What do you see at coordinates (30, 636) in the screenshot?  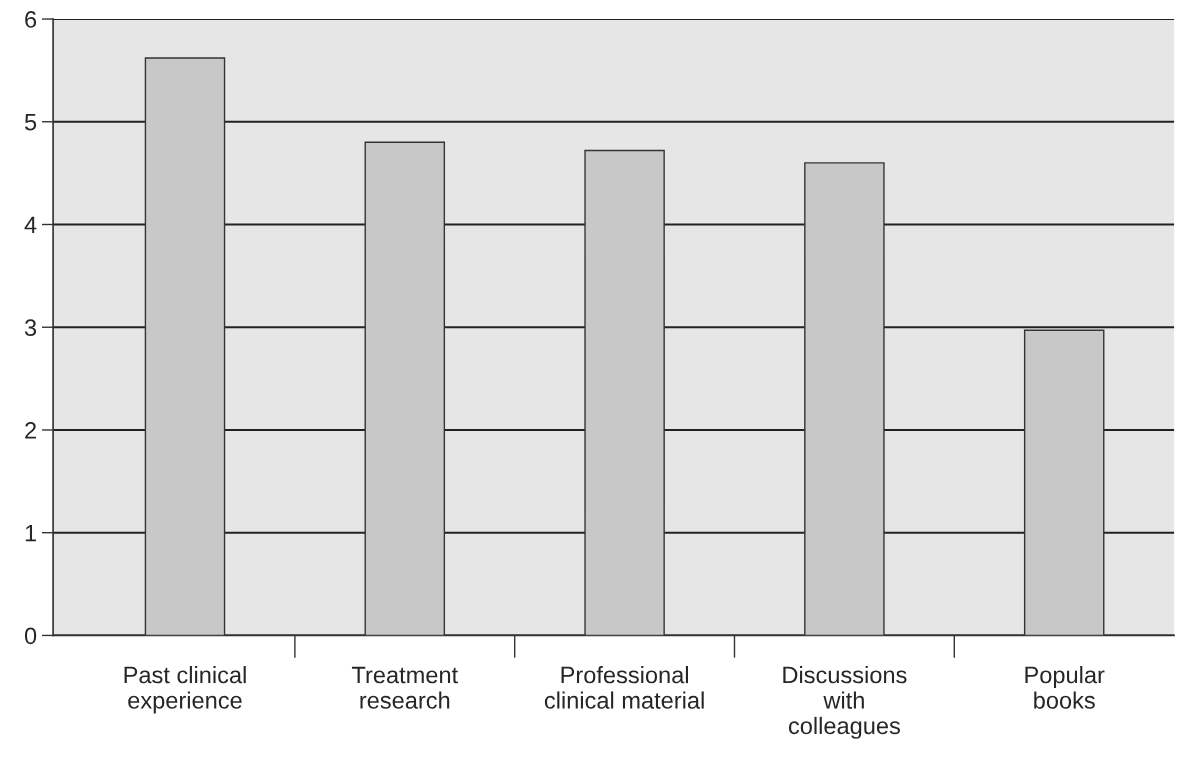 I see `y-tick-label: 0` at bounding box center [30, 636].